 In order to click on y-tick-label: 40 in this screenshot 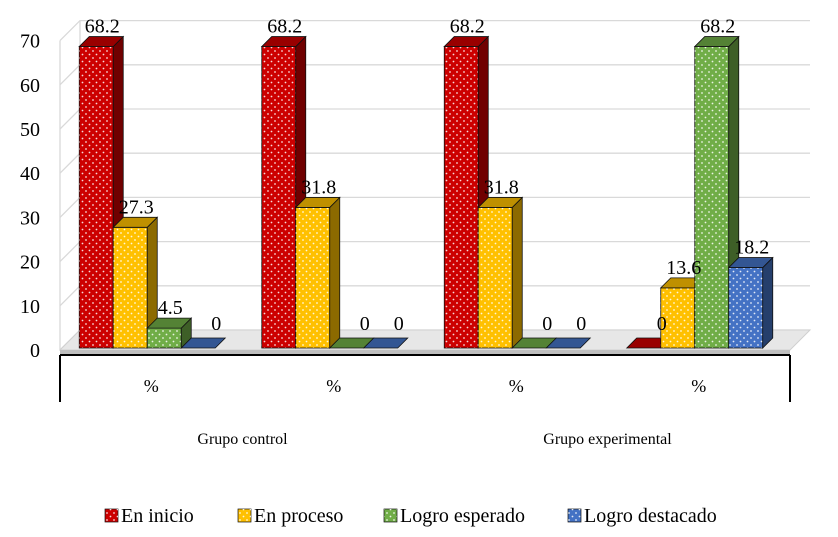, I will do `click(30, 174)`.